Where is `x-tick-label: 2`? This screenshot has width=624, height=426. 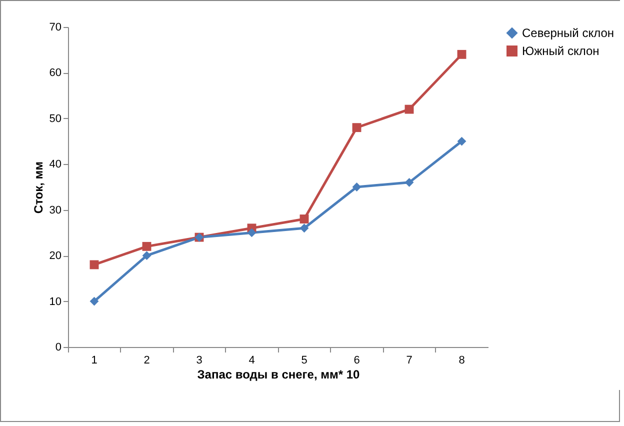 x-tick-label: 2 is located at coordinates (147, 360).